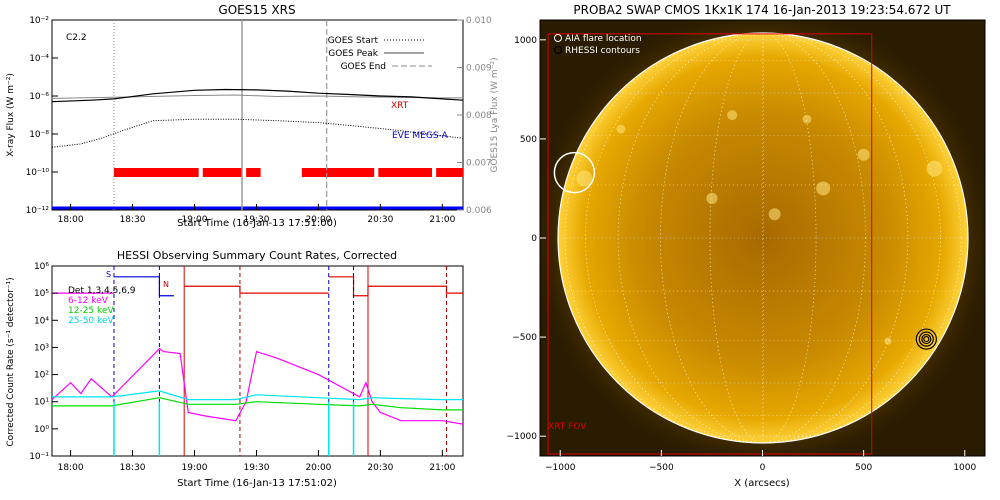  Describe the element at coordinates (195, 468) in the screenshot. I see `hessi-xtick-label: 19:00` at that location.